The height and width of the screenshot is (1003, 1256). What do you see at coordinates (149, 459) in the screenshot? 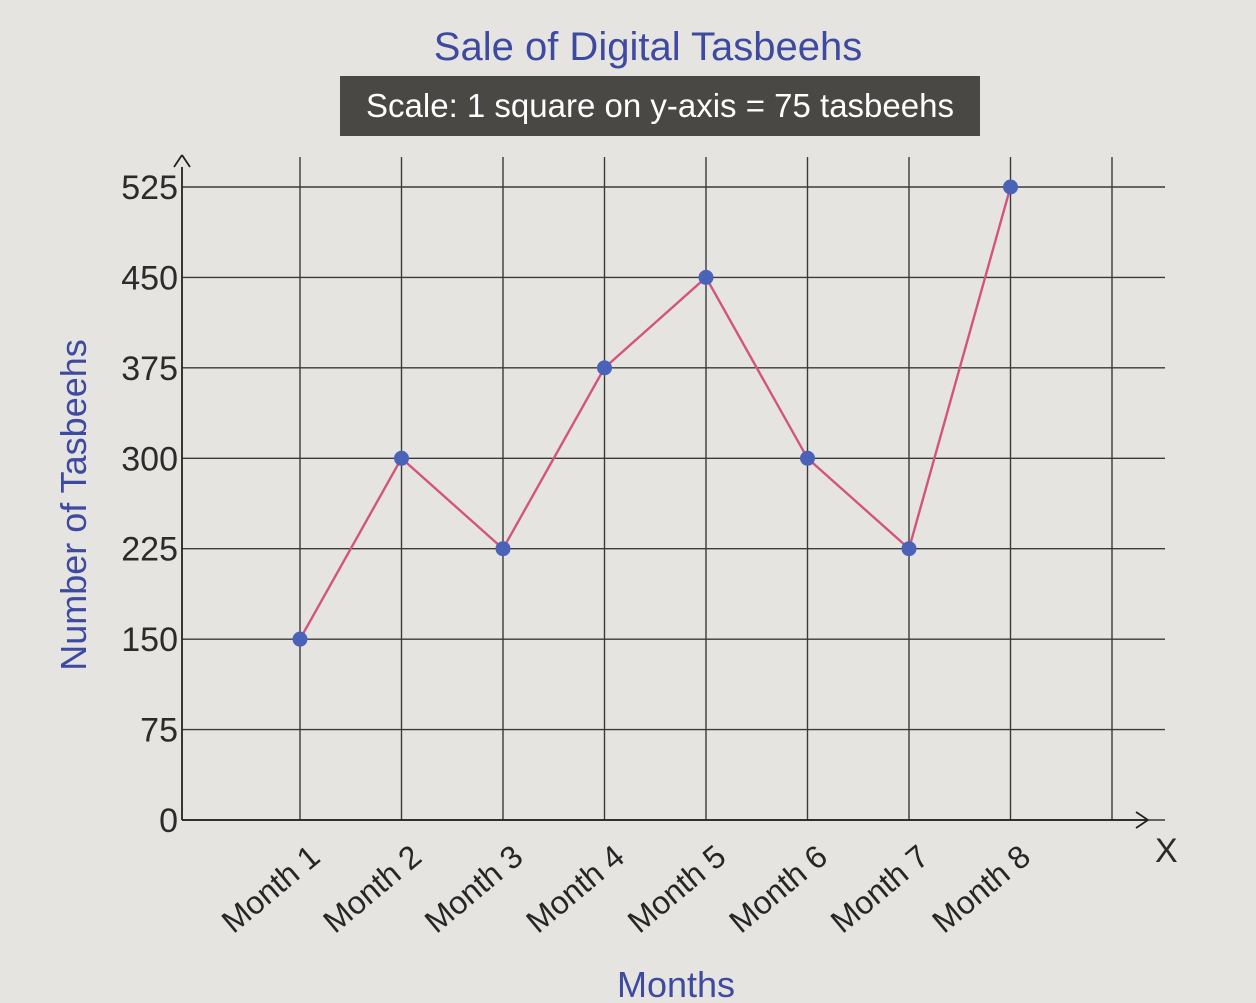
I see `y-tick-label: 300` at bounding box center [149, 459].